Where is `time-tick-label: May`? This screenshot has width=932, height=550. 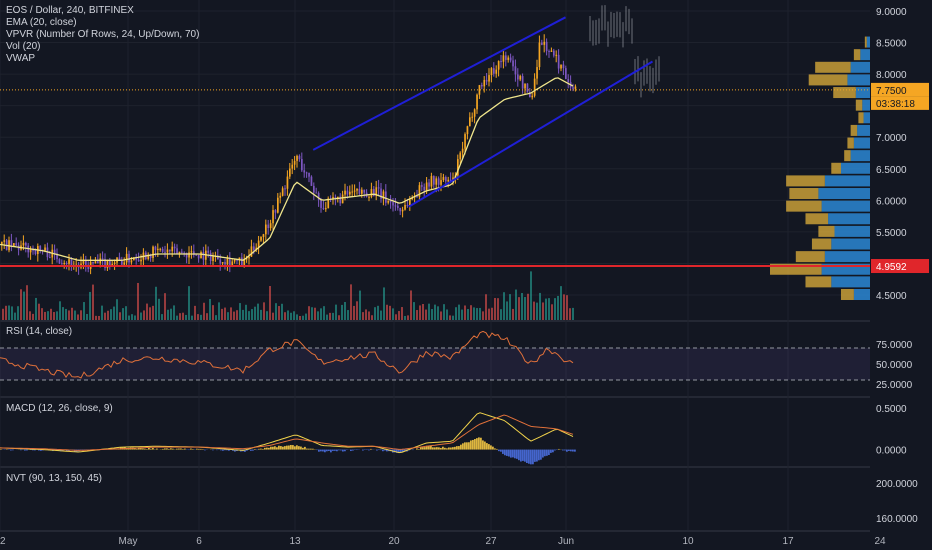 time-tick-label: May is located at coordinates (128, 541).